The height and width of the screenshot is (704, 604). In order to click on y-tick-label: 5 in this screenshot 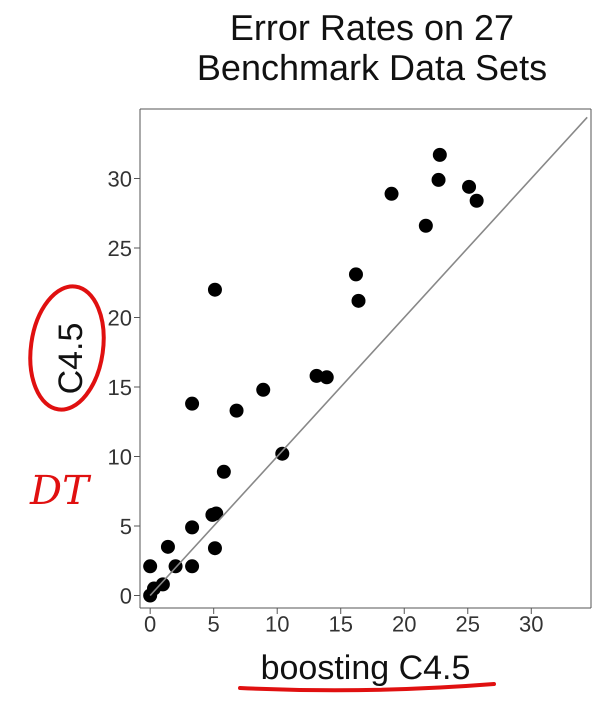, I will do `click(126, 526)`.